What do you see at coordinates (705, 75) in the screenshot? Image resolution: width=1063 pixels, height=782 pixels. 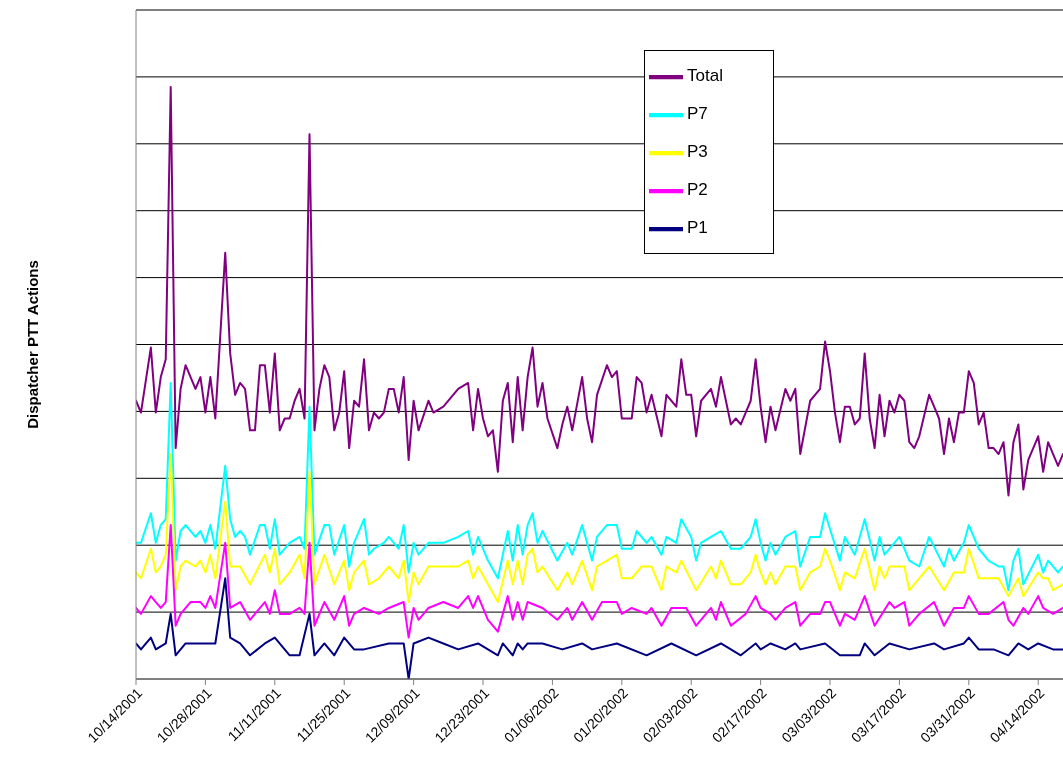 I see `legend-label: Total` at bounding box center [705, 75].